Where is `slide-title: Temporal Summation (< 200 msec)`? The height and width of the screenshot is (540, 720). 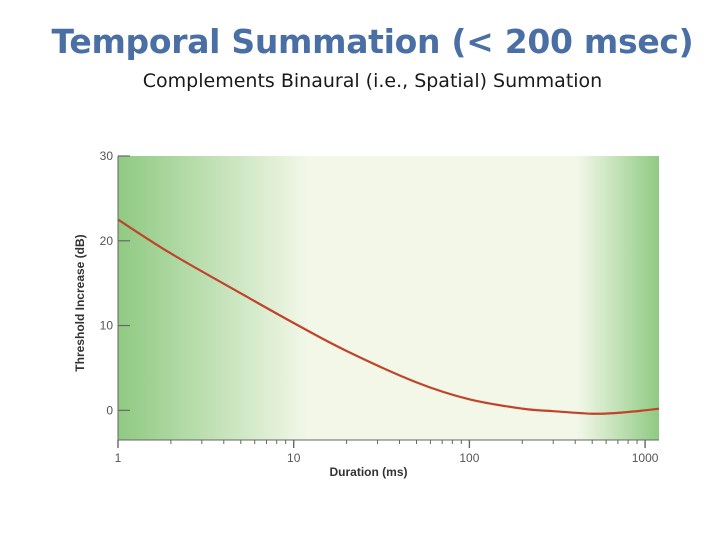 slide-title: Temporal Summation (< 200 msec) is located at coordinates (372, 41).